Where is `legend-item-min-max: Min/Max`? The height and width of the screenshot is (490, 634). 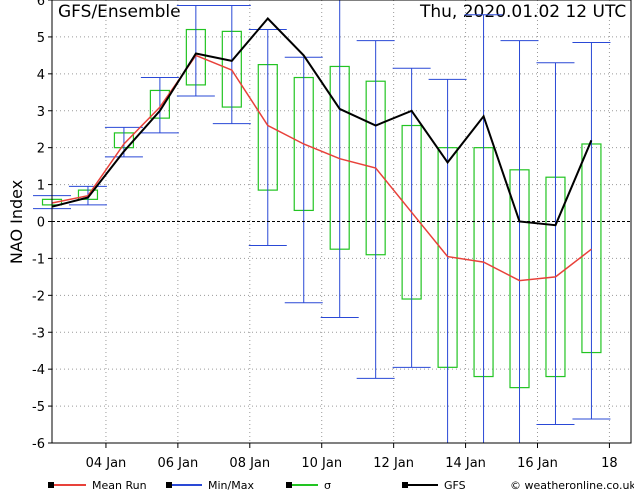 legend-item-min-max: Min/Max is located at coordinates (210, 484).